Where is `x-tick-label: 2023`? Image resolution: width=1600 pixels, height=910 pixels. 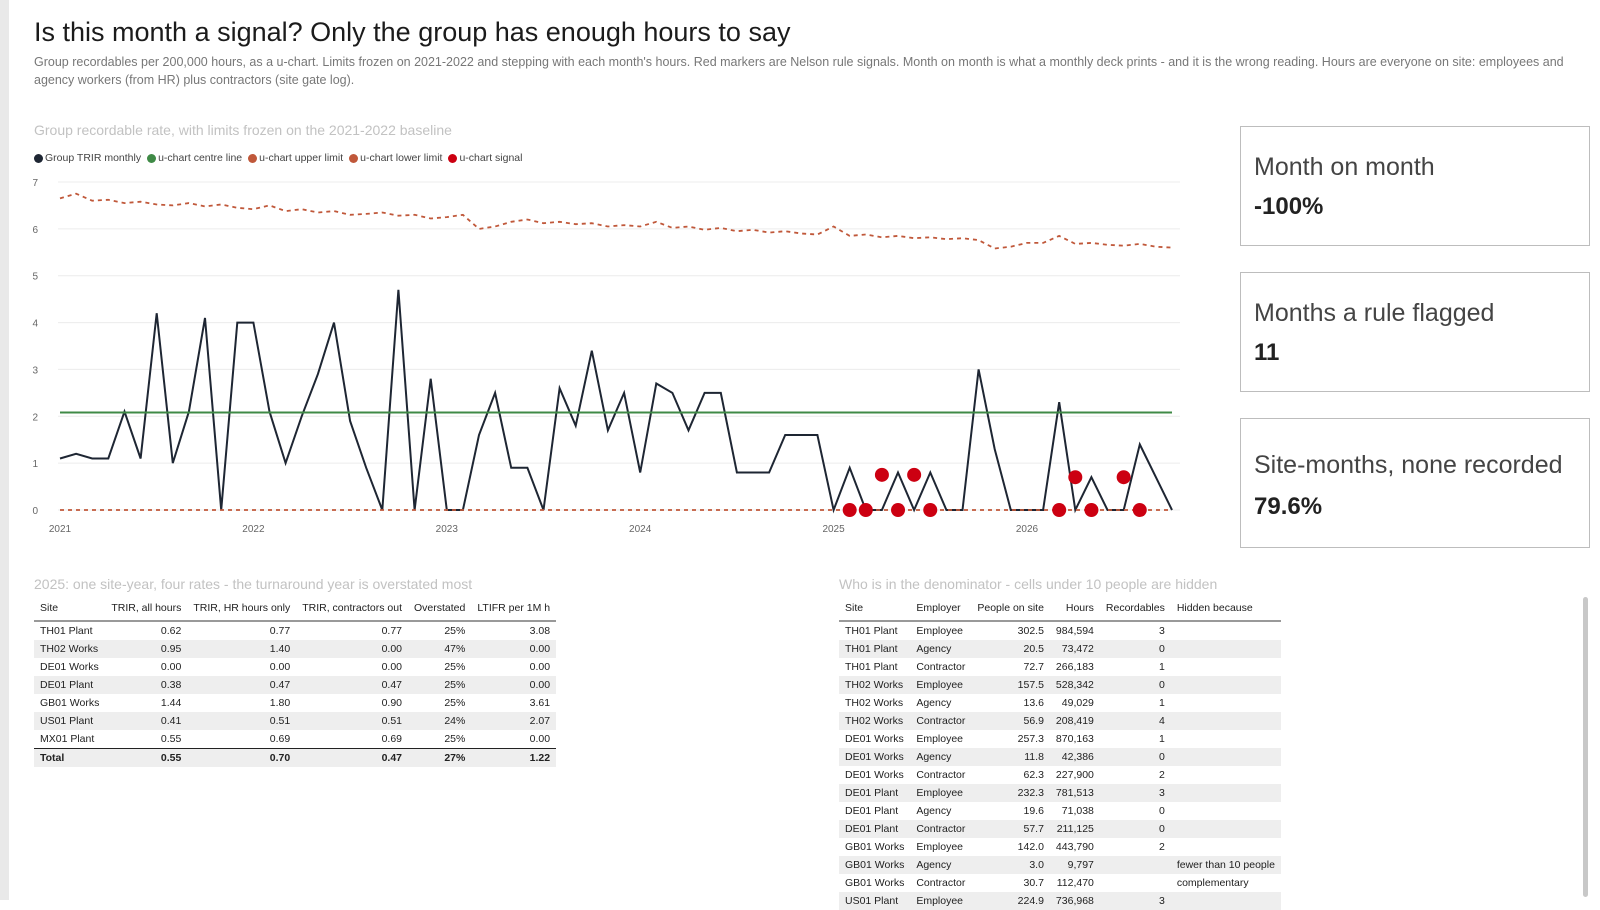
x-tick-label: 2023 is located at coordinates (447, 529).